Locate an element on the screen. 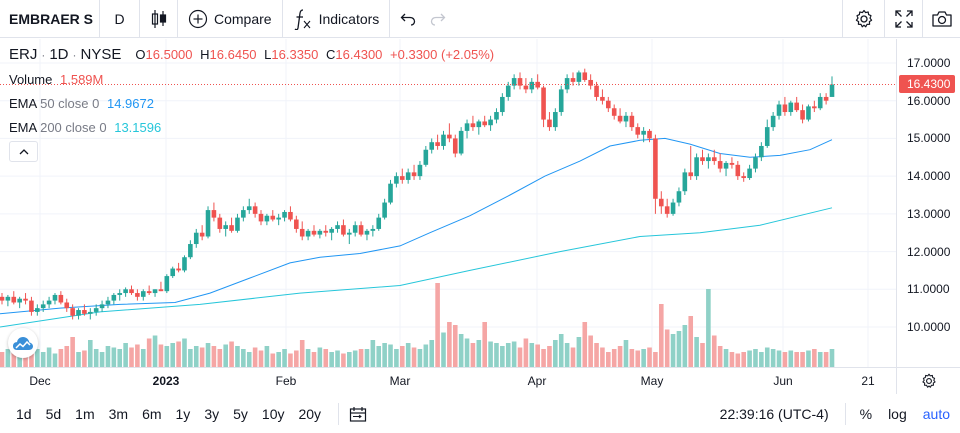 This screenshot has height=433, width=960. interval-button: D is located at coordinates (120, 19).